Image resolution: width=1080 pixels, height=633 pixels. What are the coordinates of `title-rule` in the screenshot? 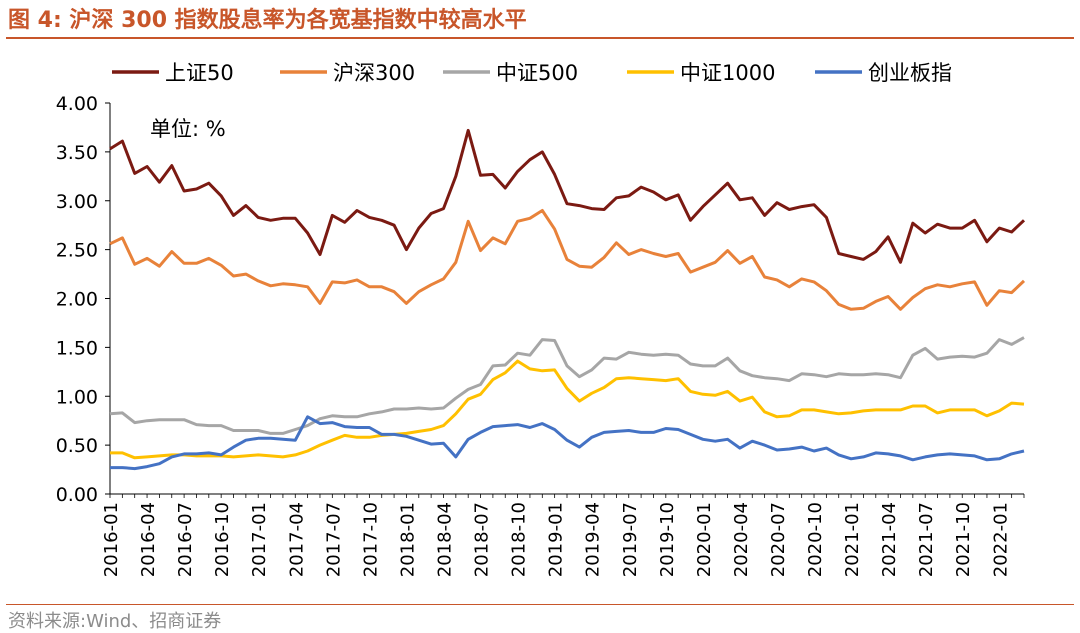 It's located at (540, 38).